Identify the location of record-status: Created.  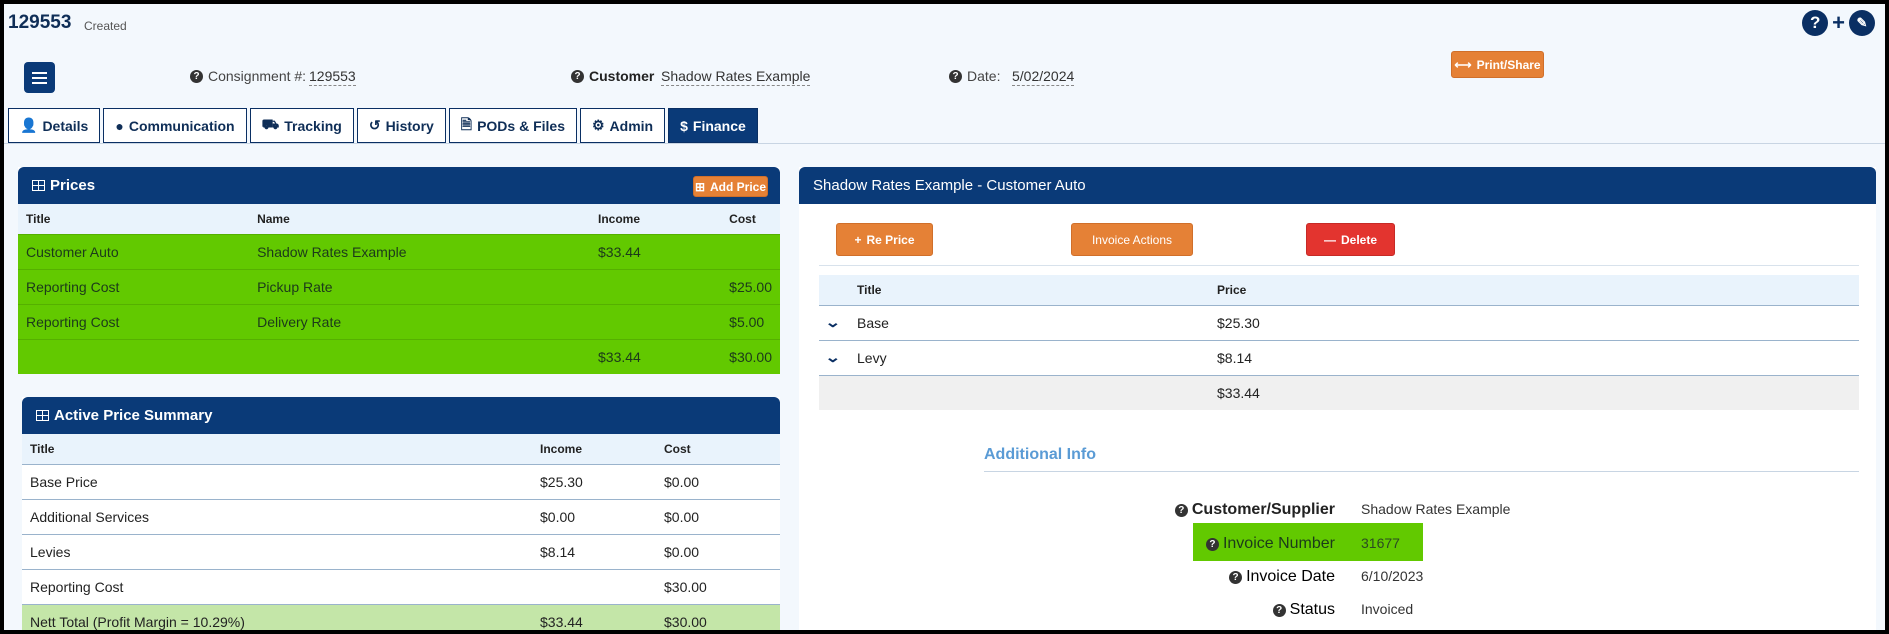
(105, 26).